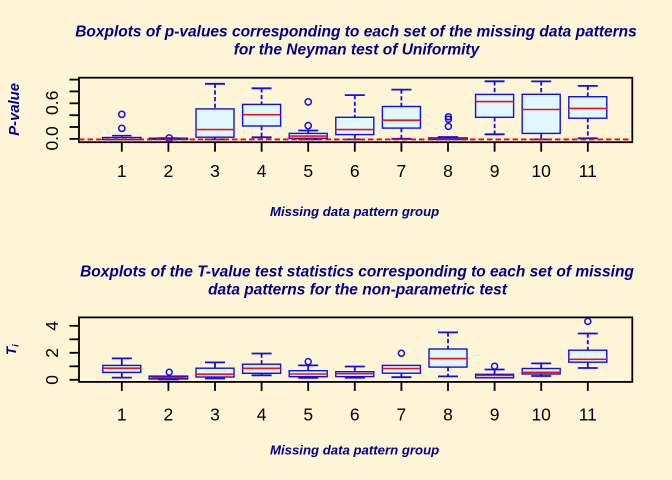 The image size is (672, 480). What do you see at coordinates (15, 109) in the screenshot?
I see `svg-text: P-value` at bounding box center [15, 109].